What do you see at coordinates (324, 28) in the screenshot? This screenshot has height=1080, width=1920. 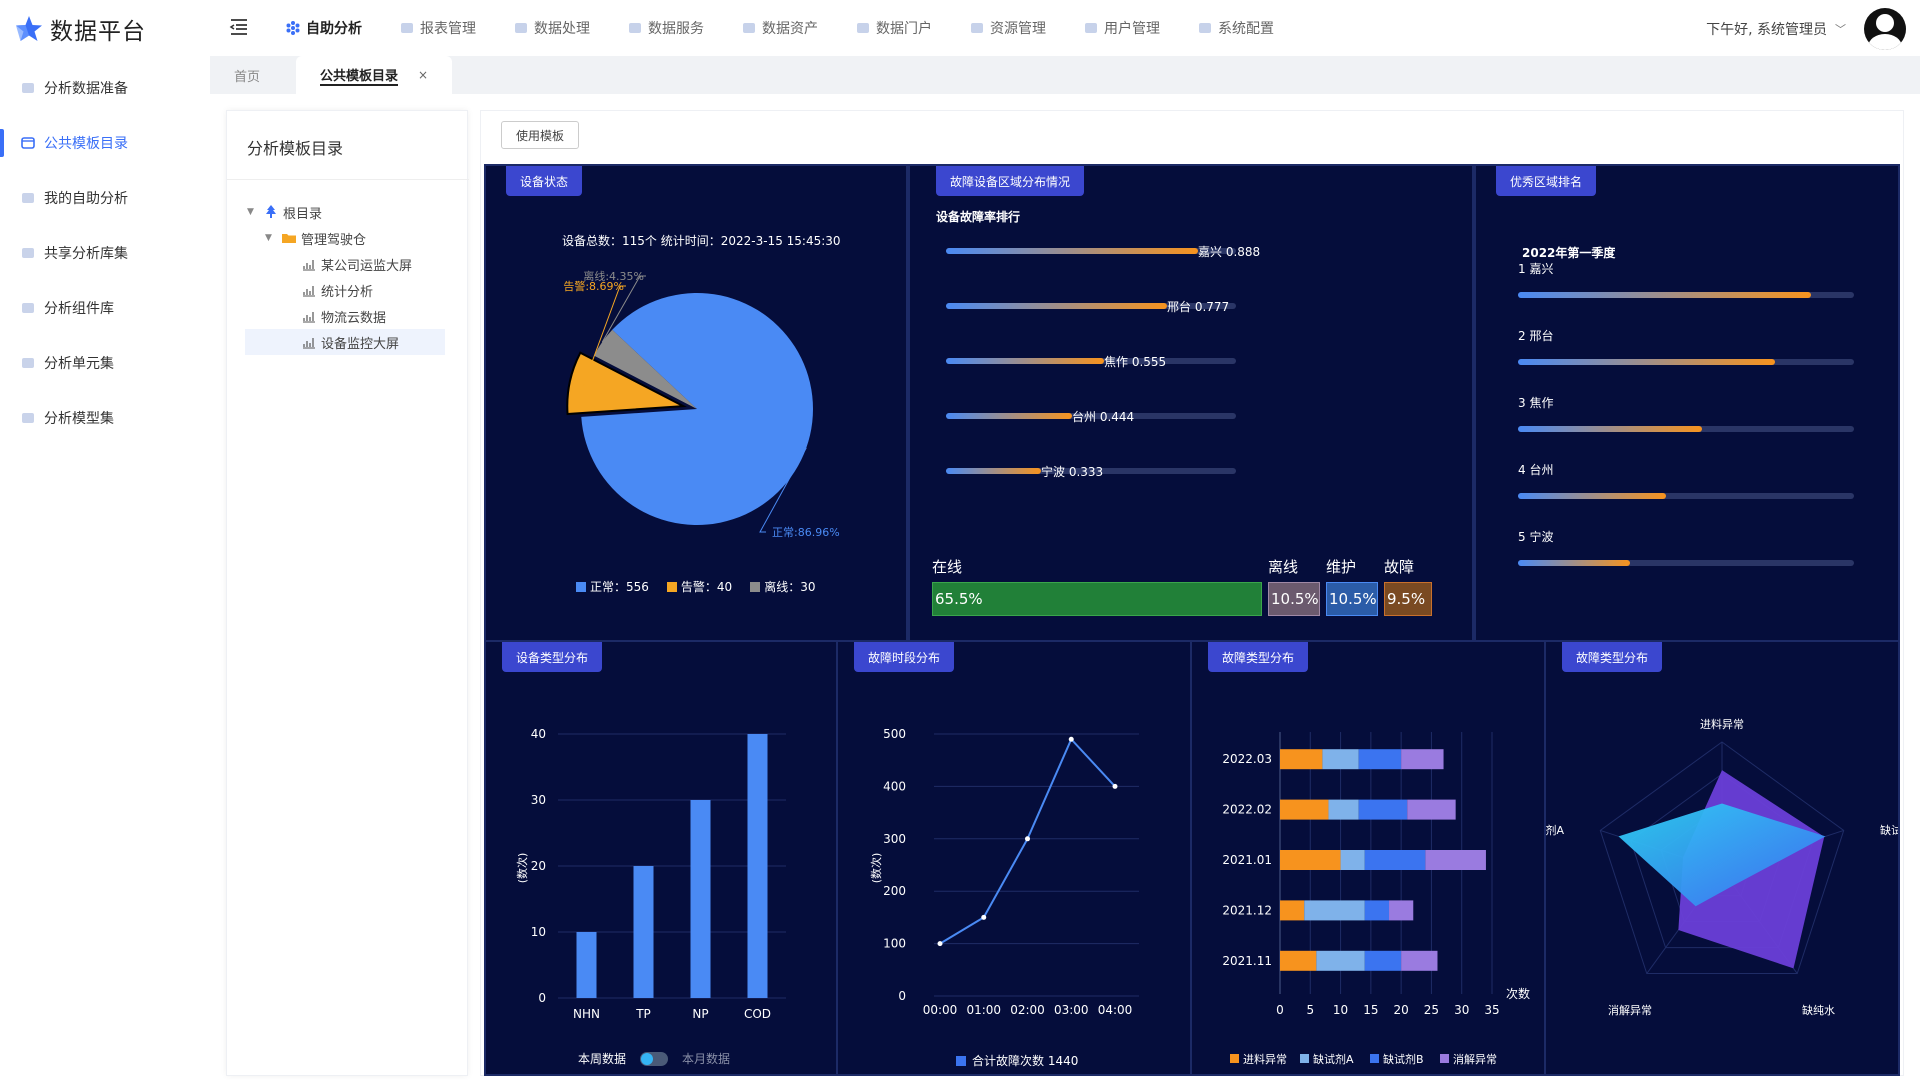 I see `nav-item-0: 自助分析` at bounding box center [324, 28].